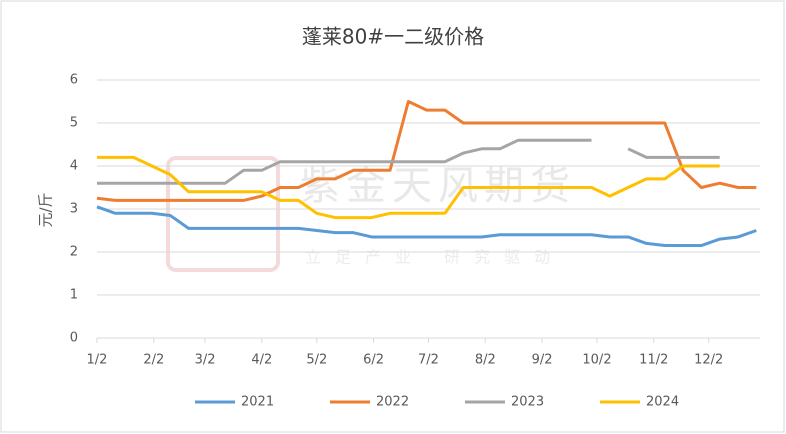 This screenshot has width=786, height=434. What do you see at coordinates (153, 360) in the screenshot?
I see `x-tick-label: 2/2` at bounding box center [153, 360].